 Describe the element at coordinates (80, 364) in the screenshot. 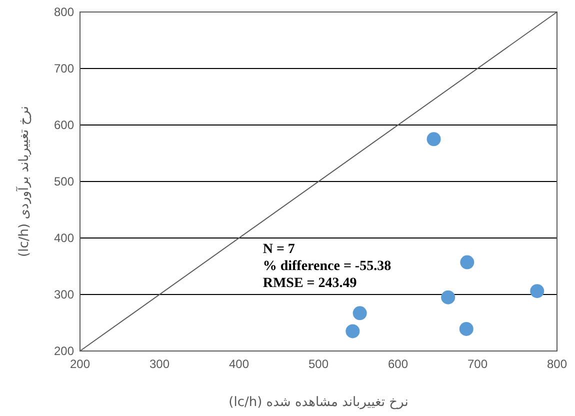

I see `x-tick-label: 200` at that location.